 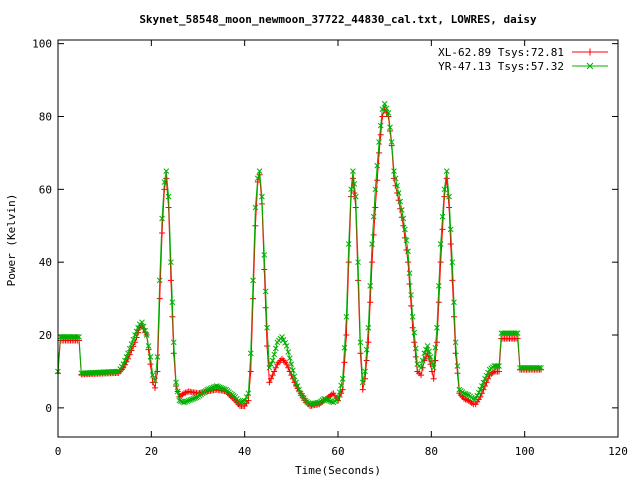 What do you see at coordinates (590, 66) in the screenshot?
I see `legend-marker` at bounding box center [590, 66].